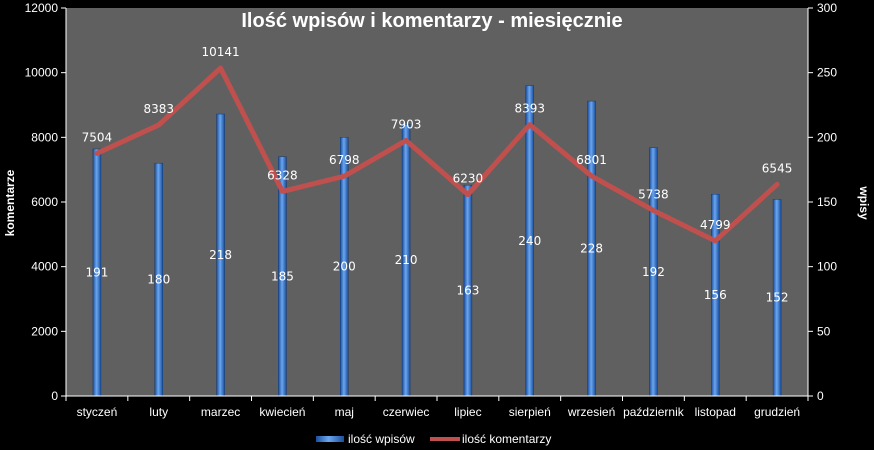  What do you see at coordinates (715, 295) in the screenshot?
I see `bar-data-label: 156` at bounding box center [715, 295].